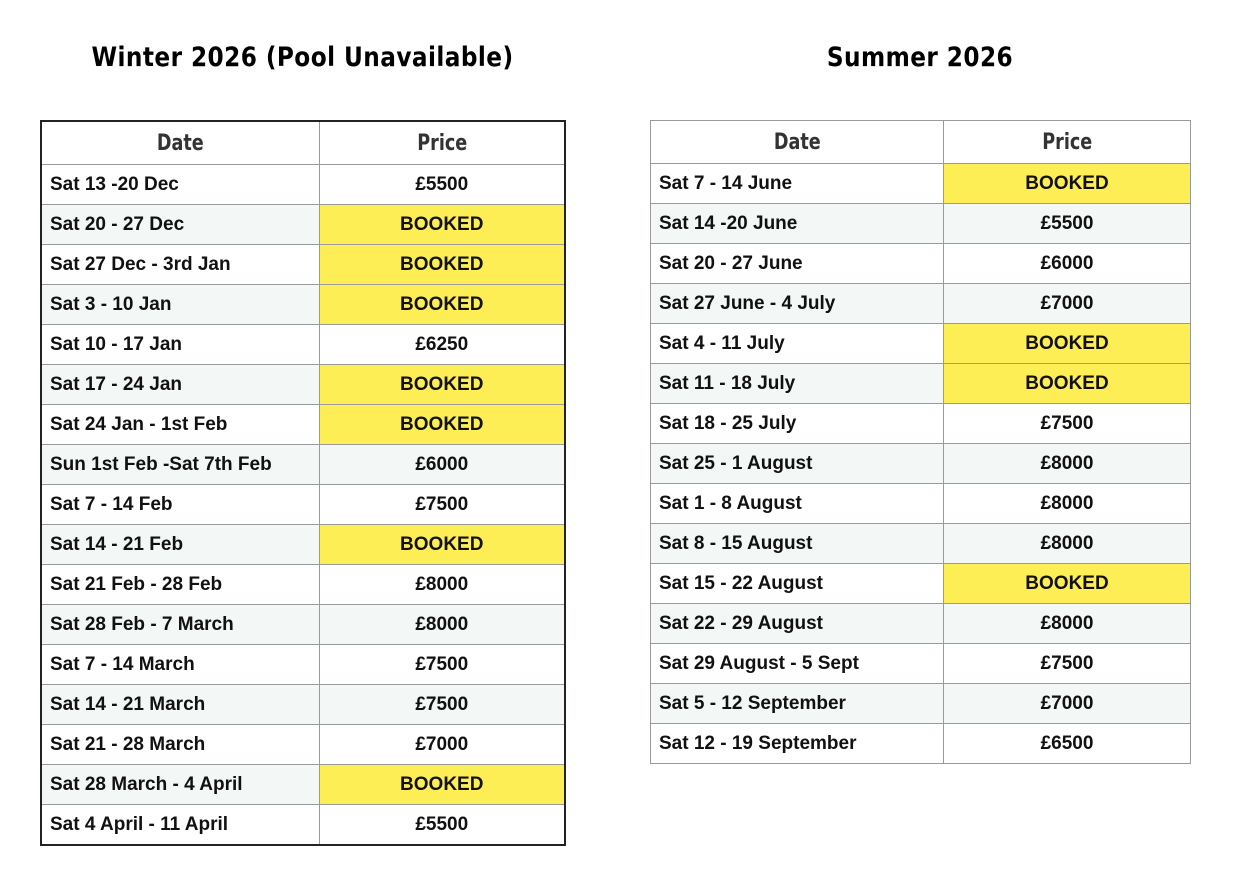 This screenshot has height=877, width=1240. Describe the element at coordinates (180, 784) in the screenshot. I see `date-cell: Sat 28 March - 4 April` at that location.